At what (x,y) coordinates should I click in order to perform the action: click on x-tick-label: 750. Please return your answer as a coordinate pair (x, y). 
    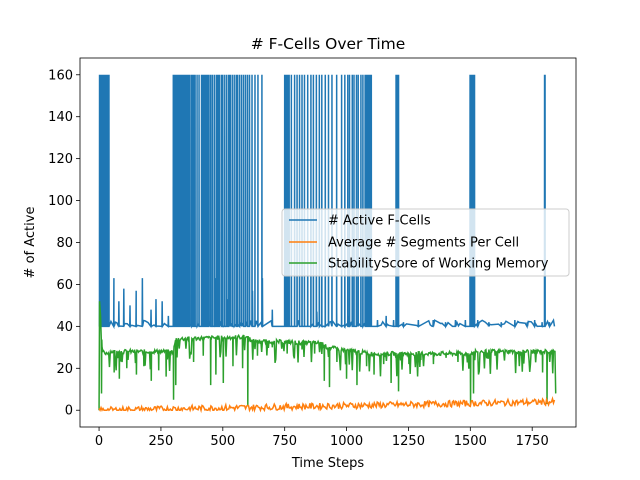
    Looking at the image, I should click on (284, 441).